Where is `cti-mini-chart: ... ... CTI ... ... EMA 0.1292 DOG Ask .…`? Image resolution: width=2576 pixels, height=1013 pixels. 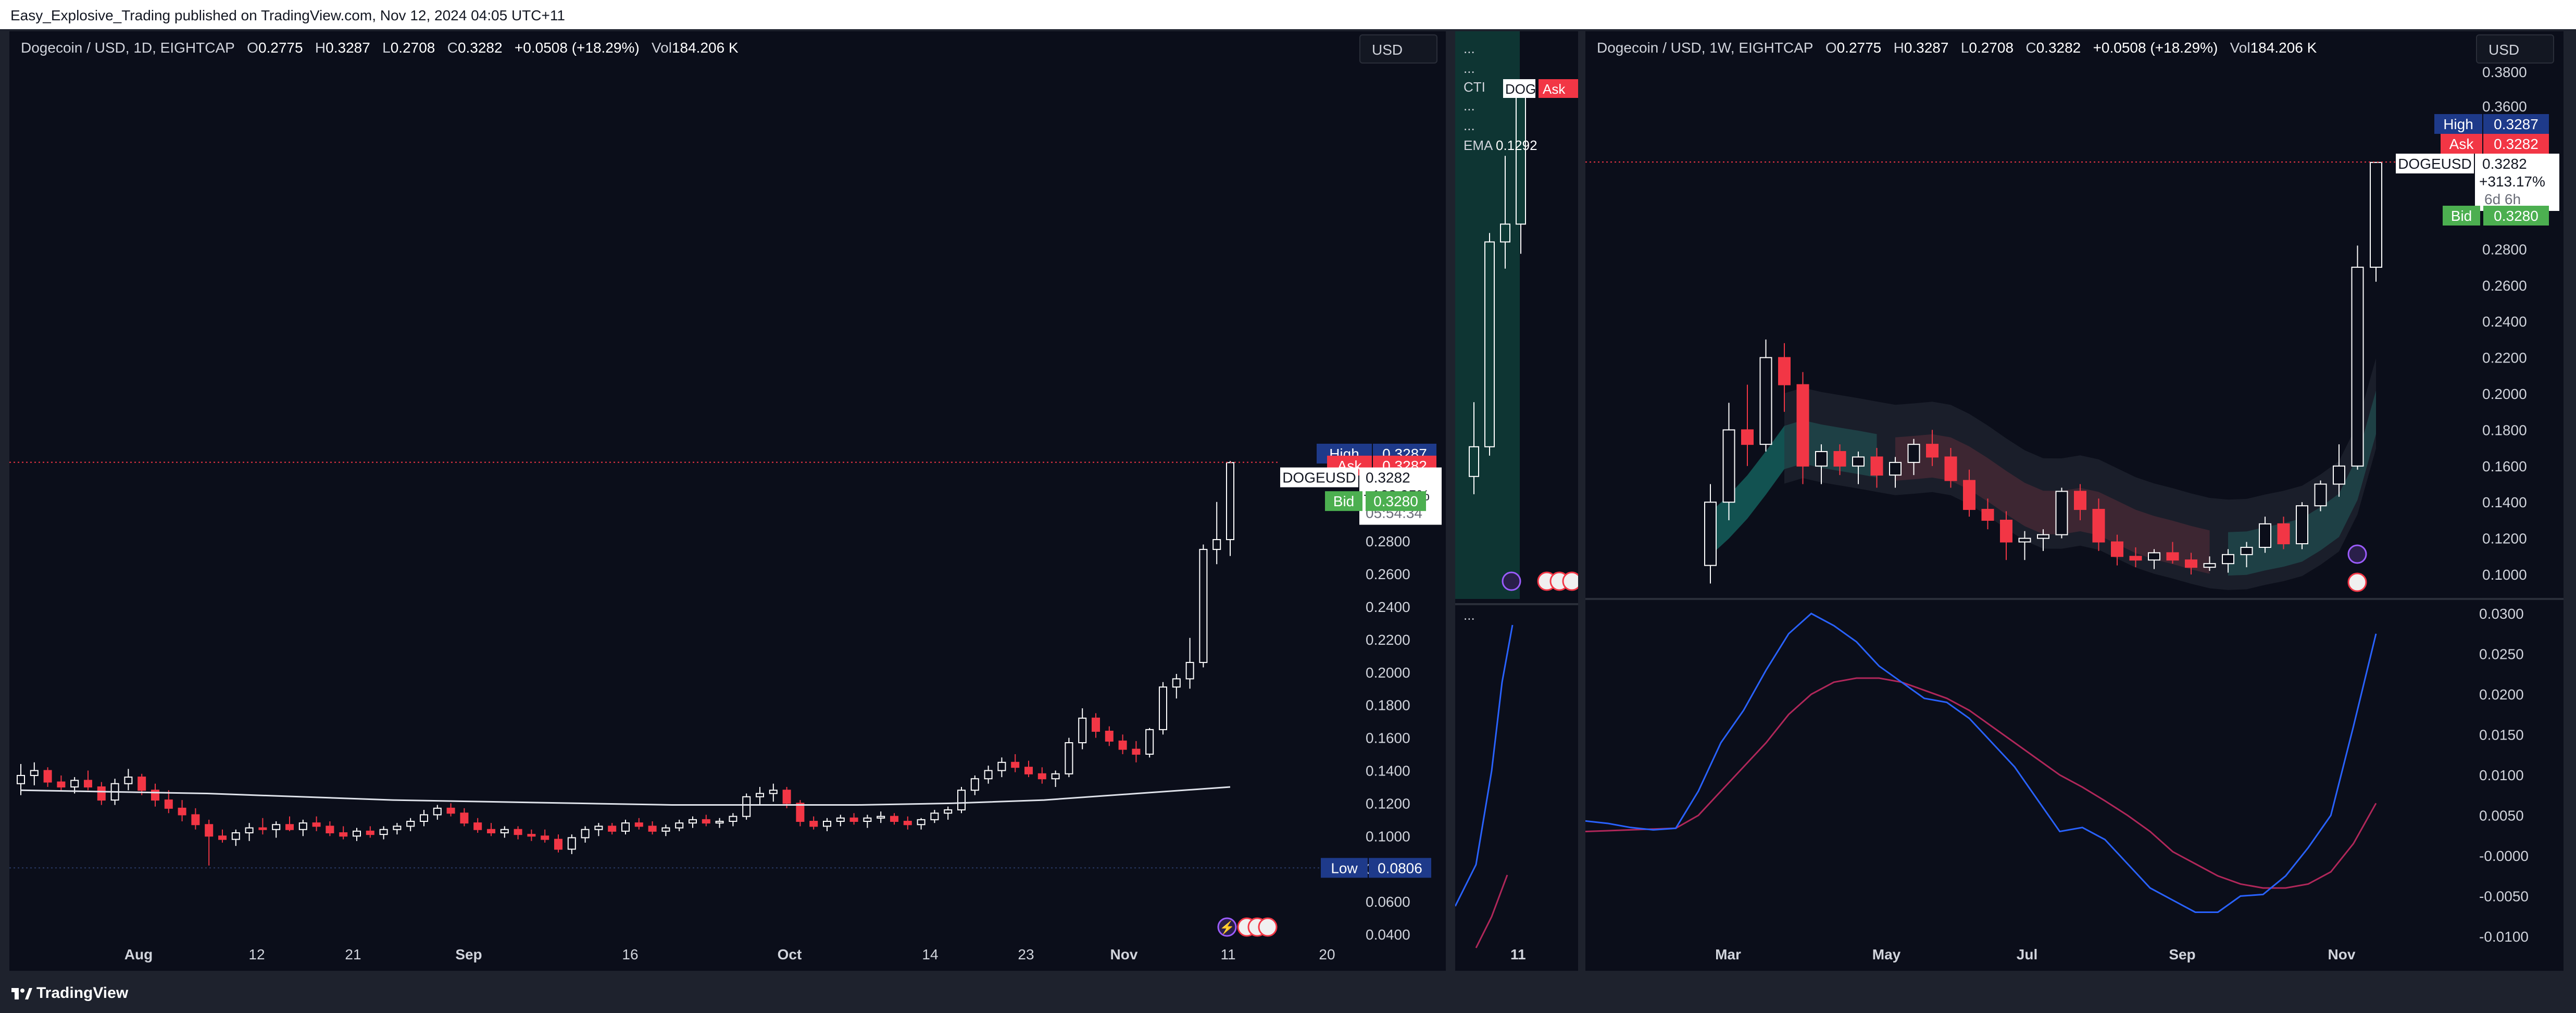 cti-mini-chart: ... ... CTI ... ... EMA 0.1292 DOG Ask .… is located at coordinates (1516, 501).